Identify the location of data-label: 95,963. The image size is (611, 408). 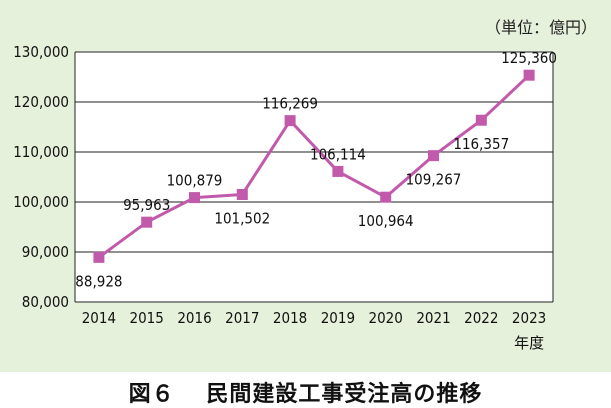
(146, 205).